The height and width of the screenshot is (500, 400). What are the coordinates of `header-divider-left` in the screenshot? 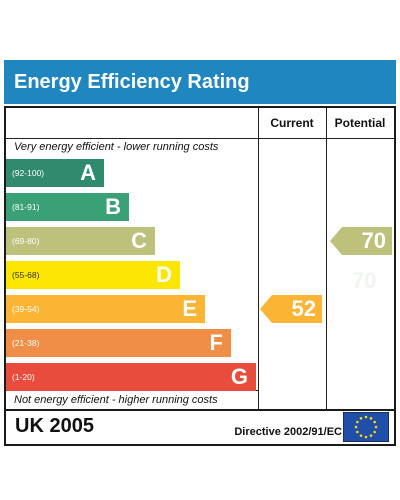 It's located at (132, 138).